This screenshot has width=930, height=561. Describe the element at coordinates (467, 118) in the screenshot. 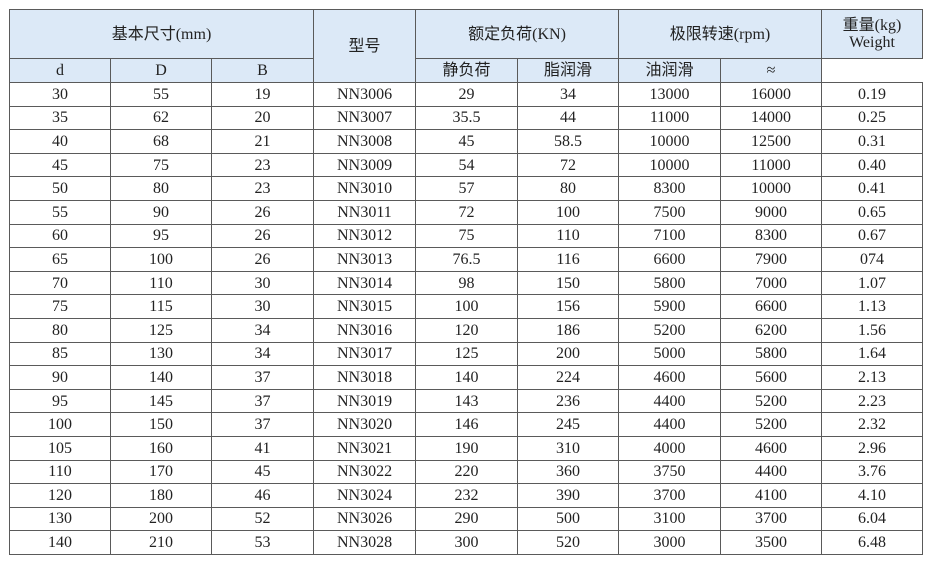

I see `table-cell: 35.5` at that location.